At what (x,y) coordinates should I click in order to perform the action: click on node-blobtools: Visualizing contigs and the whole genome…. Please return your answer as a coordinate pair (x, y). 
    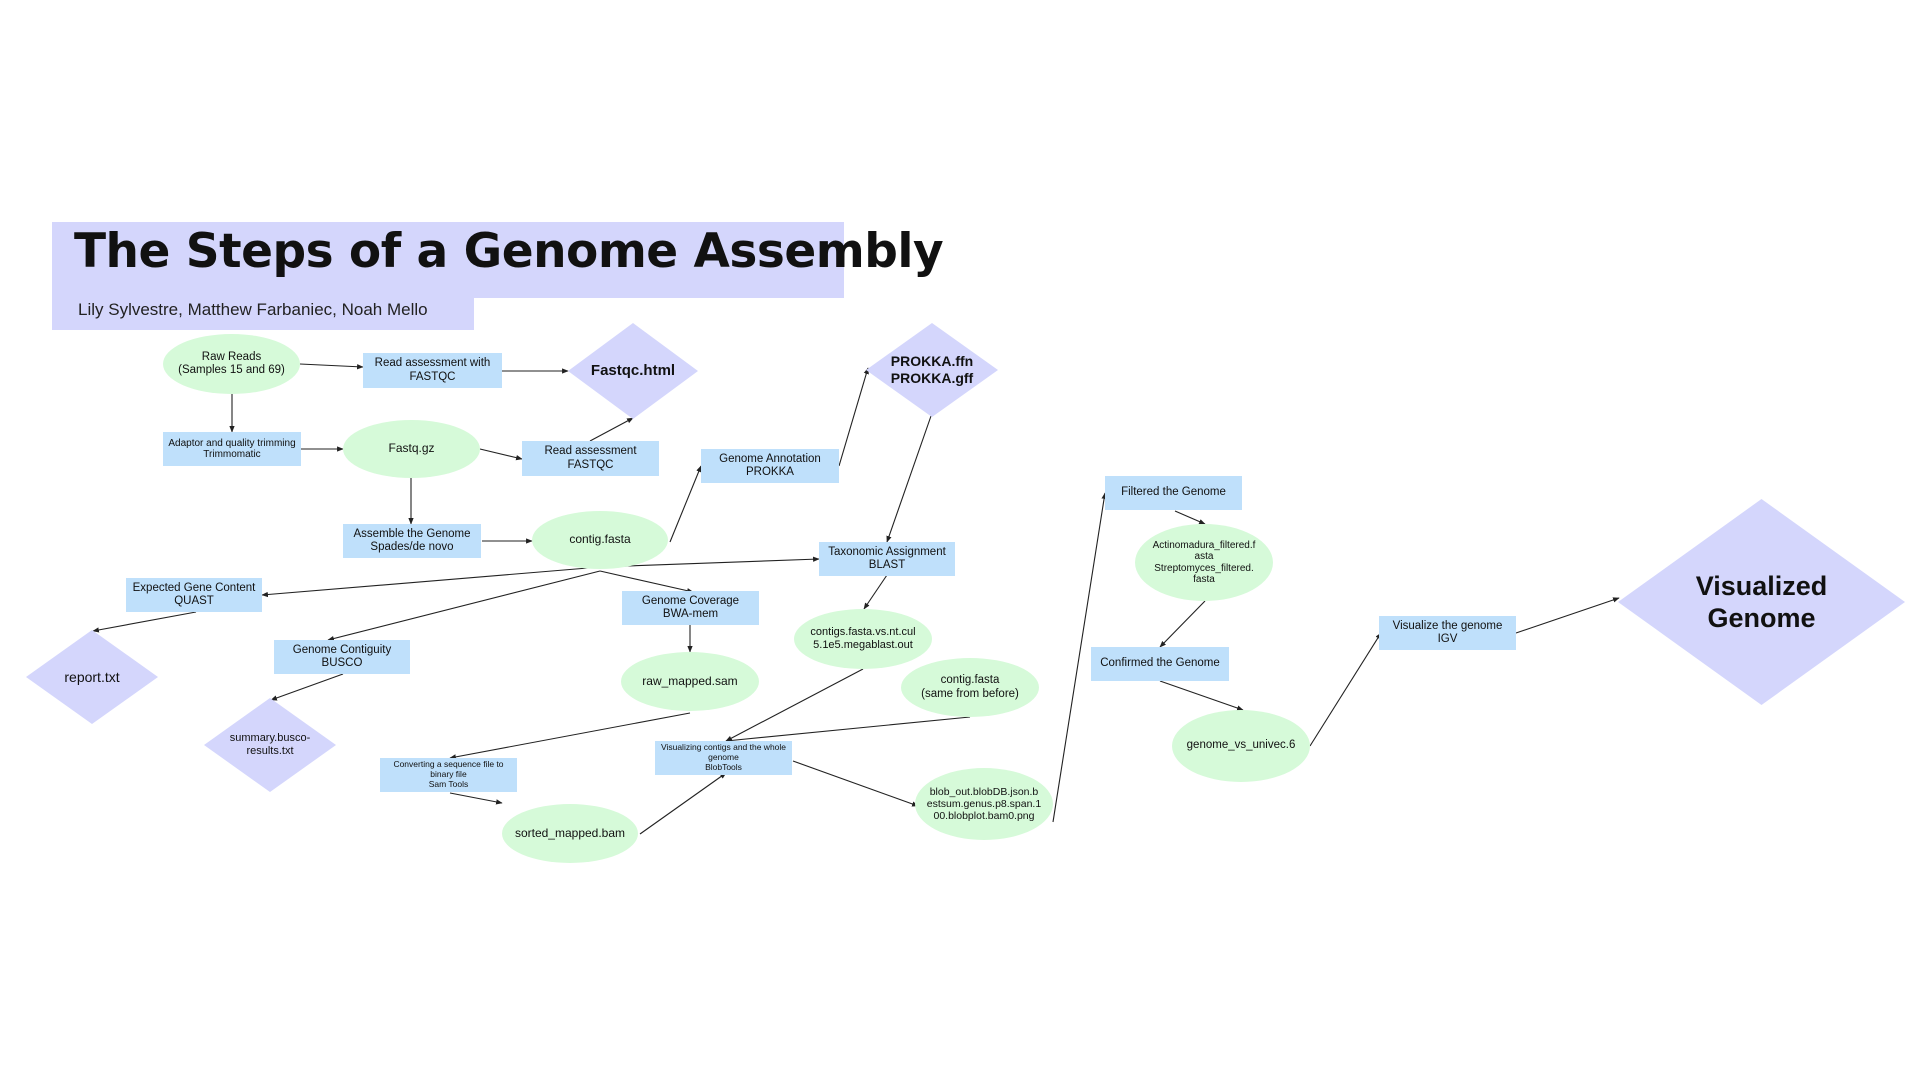
    Looking at the image, I should click on (723, 758).